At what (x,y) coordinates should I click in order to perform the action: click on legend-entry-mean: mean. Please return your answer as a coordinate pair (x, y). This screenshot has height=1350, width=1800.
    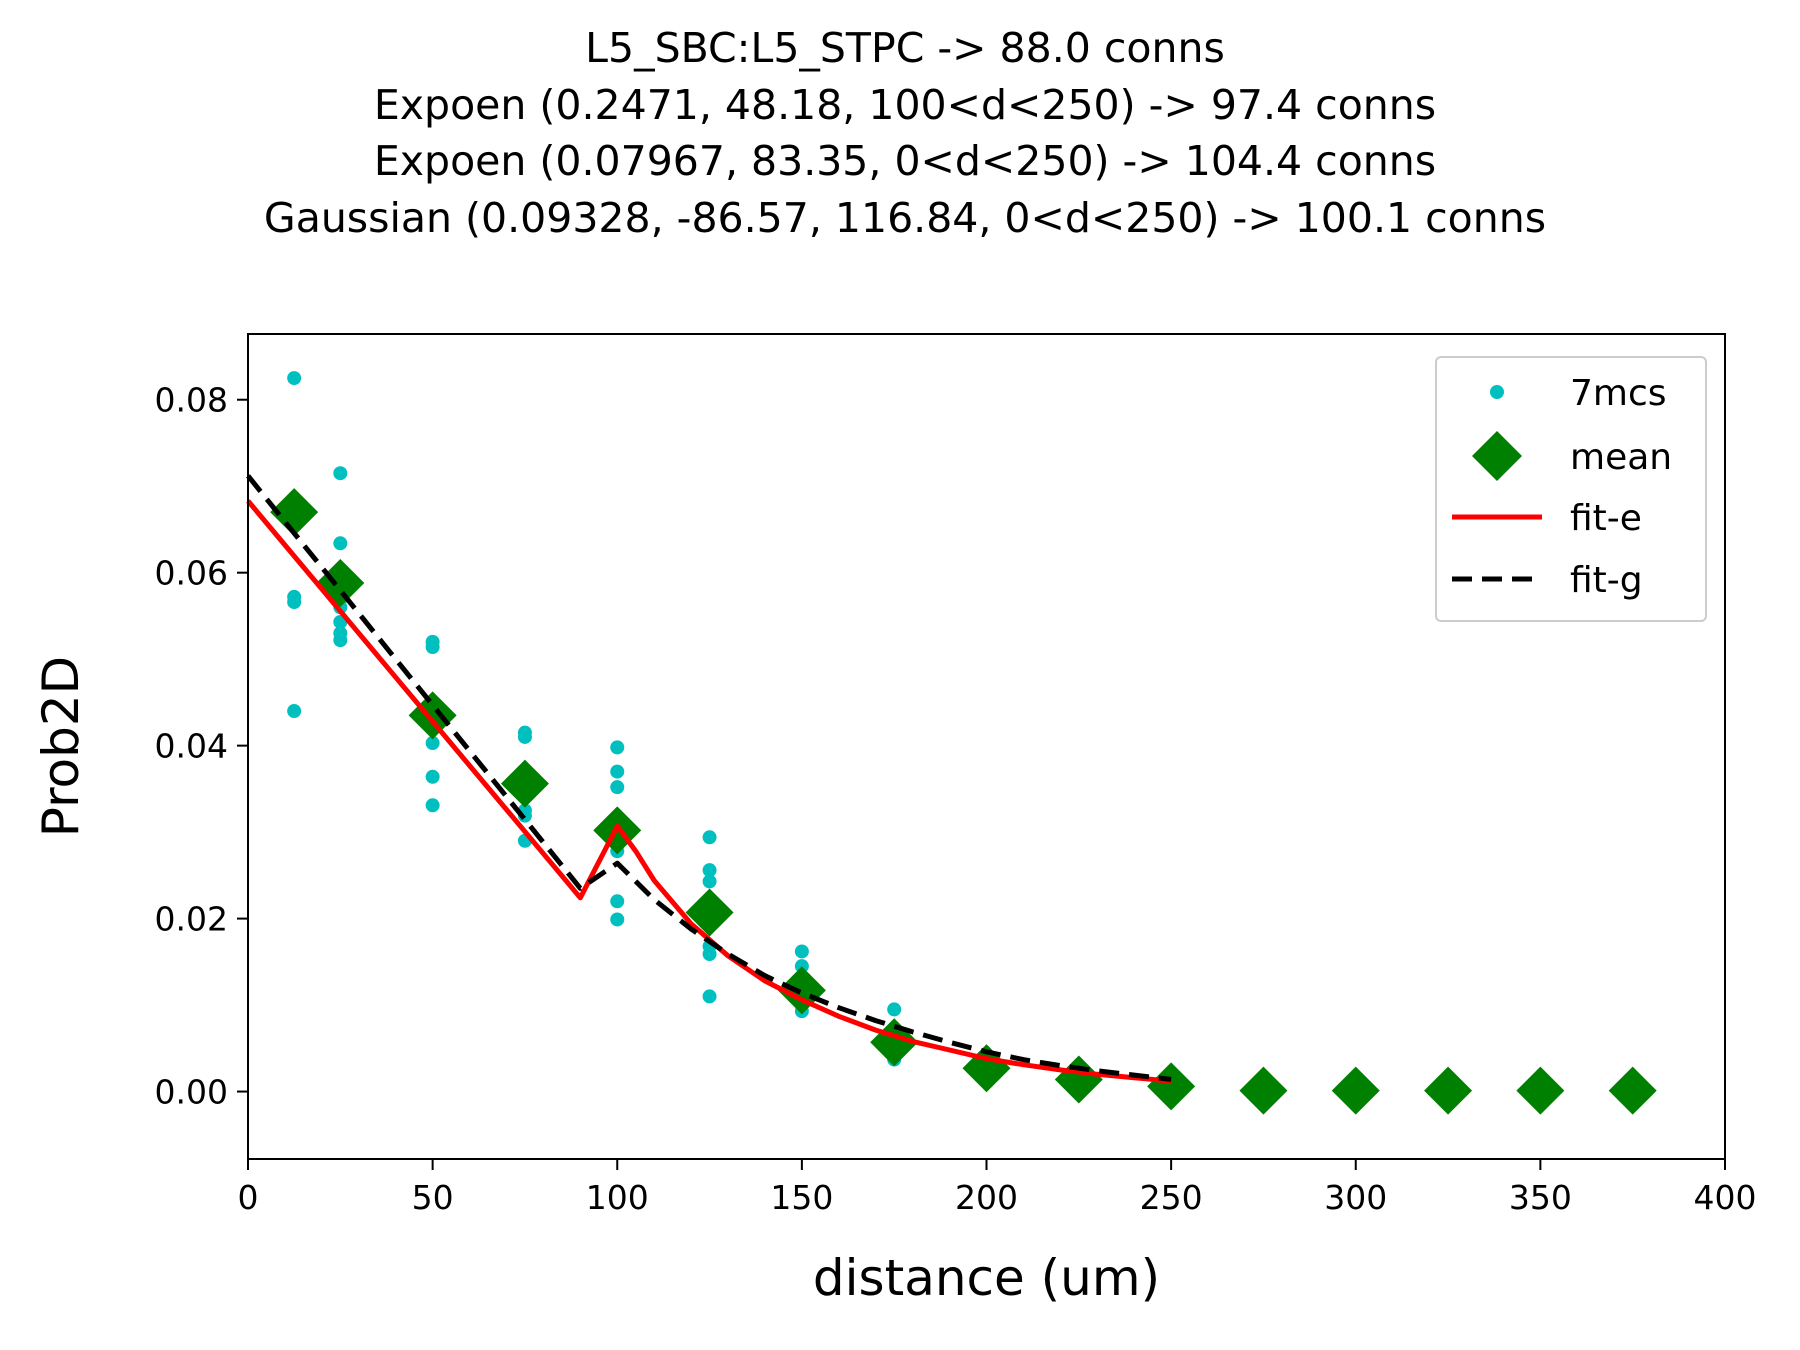
    Looking at the image, I should click on (1572, 456).